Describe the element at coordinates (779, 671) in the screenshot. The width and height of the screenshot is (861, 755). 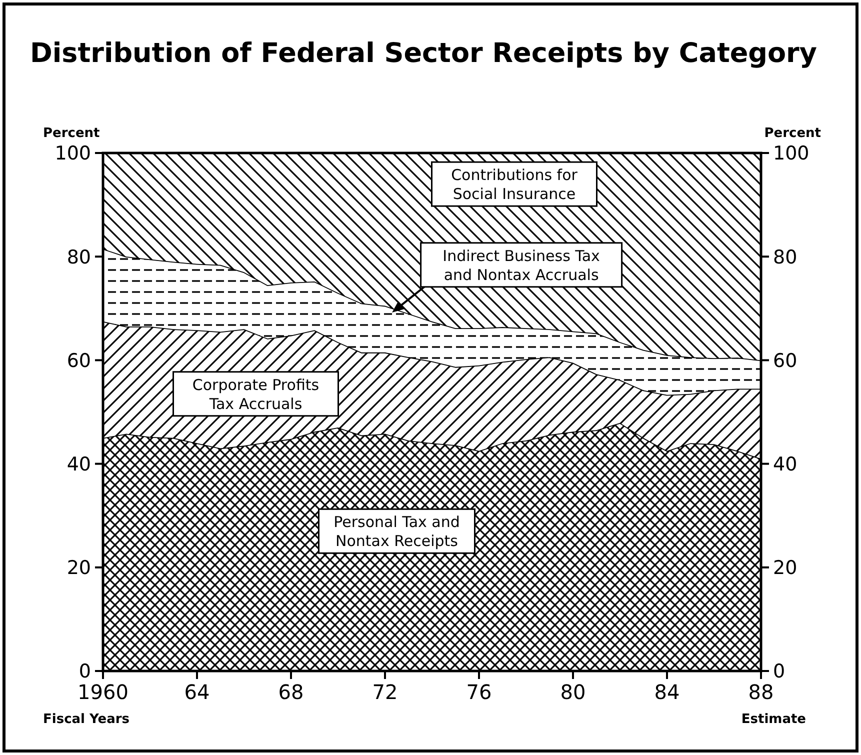
I see `y2-tick-label: 0` at that location.